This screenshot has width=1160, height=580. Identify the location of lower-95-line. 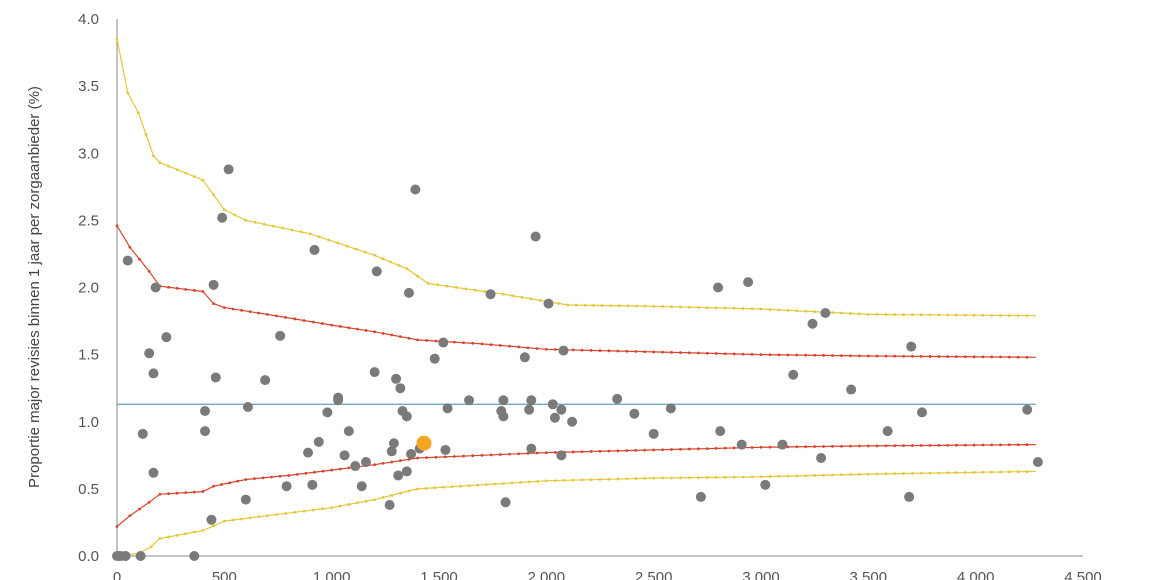
(576, 485).